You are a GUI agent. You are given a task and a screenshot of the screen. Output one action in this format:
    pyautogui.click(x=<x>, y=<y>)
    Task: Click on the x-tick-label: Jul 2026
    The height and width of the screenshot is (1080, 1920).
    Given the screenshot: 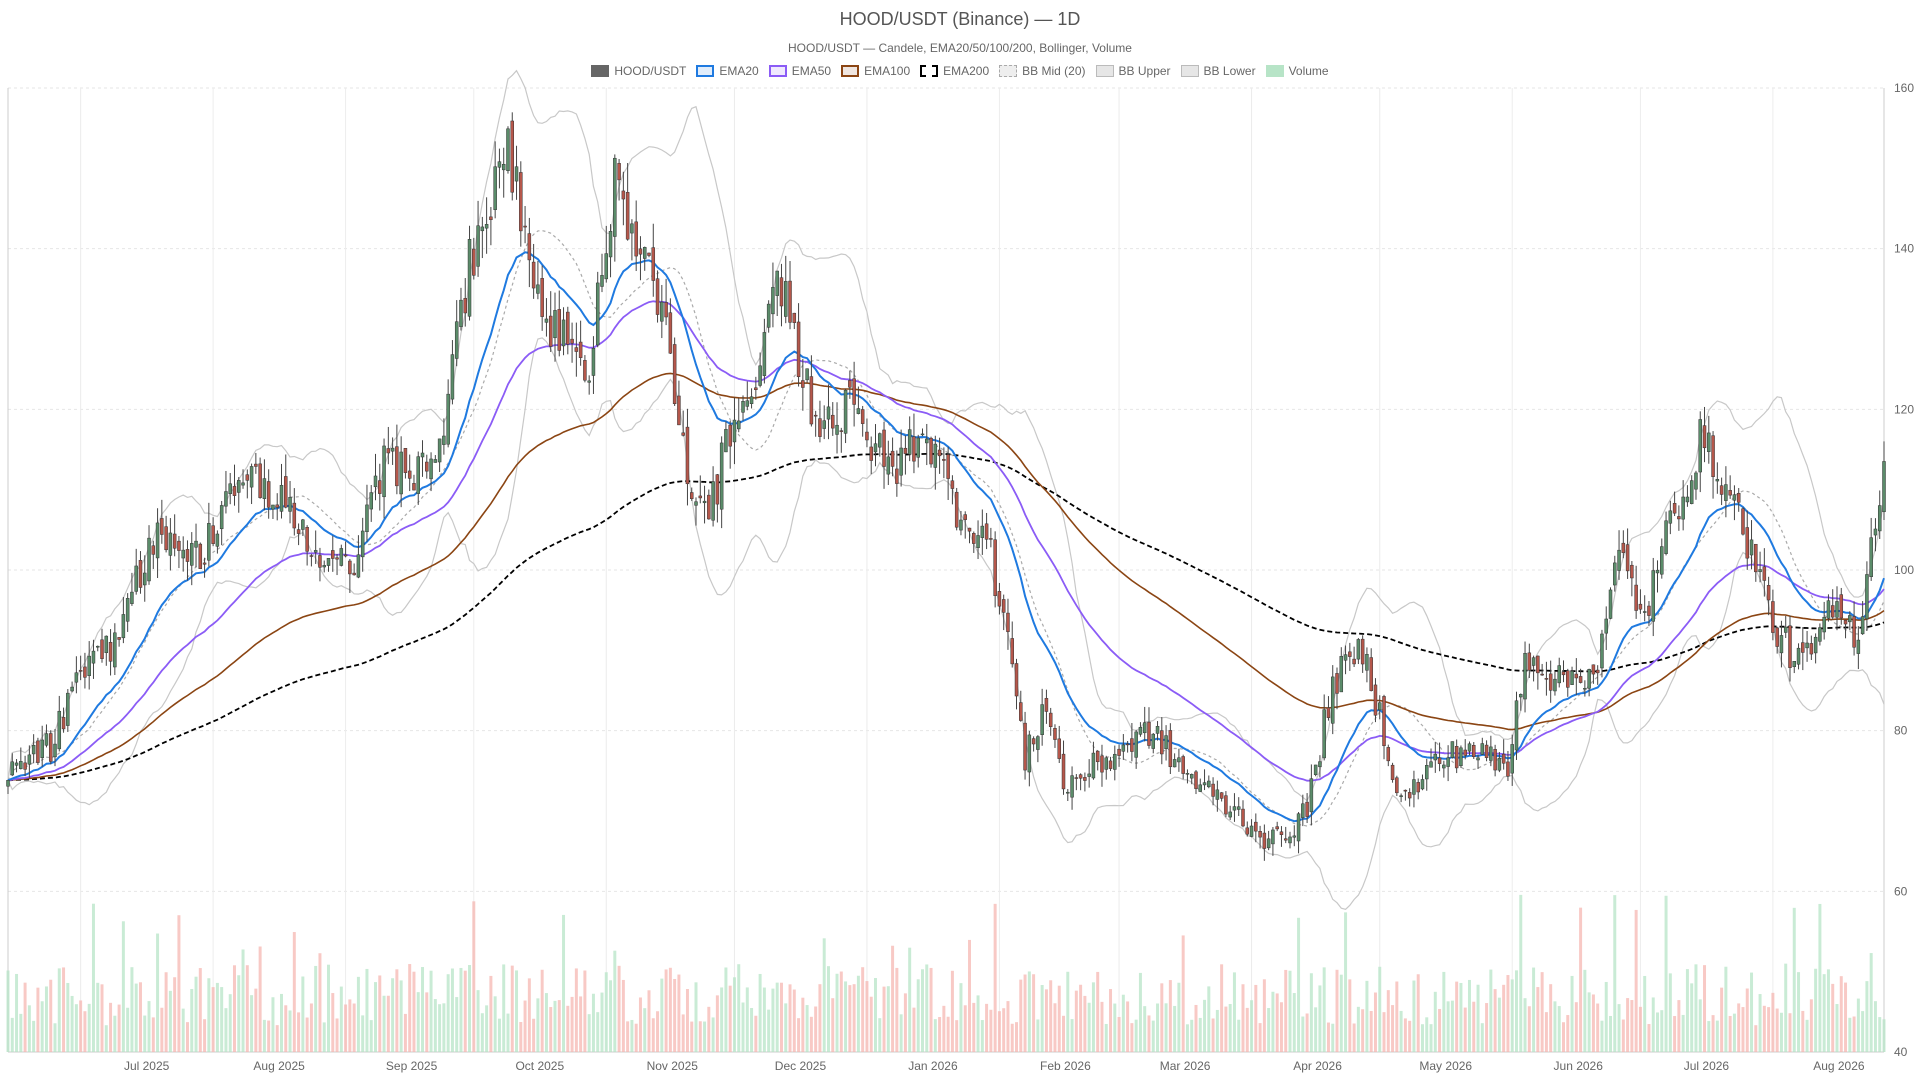 What is the action you would take?
    pyautogui.click(x=1707, y=1066)
    